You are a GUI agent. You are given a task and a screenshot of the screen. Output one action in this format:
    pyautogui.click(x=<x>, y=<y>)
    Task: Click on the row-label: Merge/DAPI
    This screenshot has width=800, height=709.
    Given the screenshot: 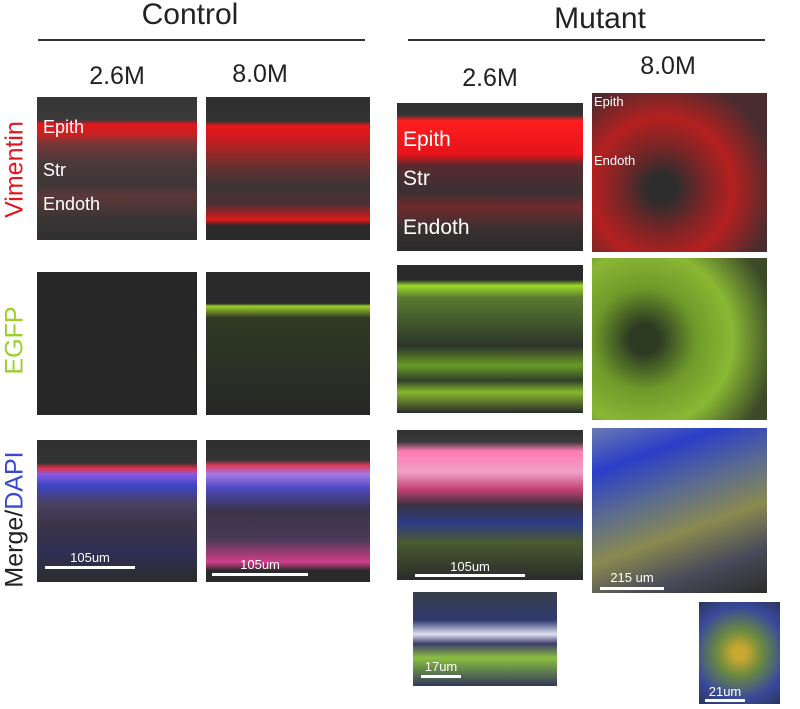 What is the action you would take?
    pyautogui.click(x=15, y=520)
    